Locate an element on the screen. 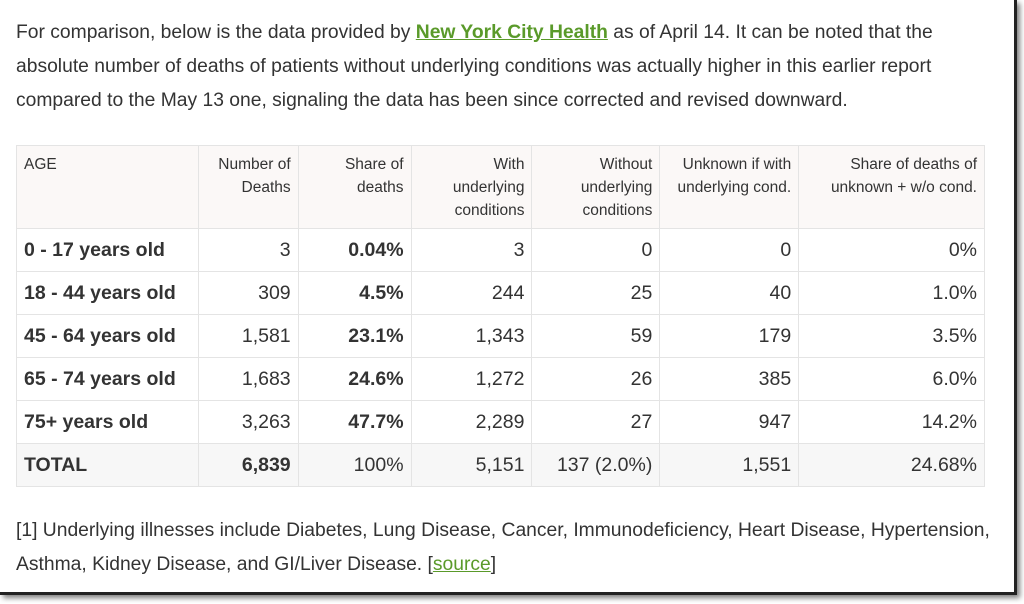 Image resolution: width=1024 pixels, height=604 pixels. table-cell: 27 is located at coordinates (596, 422).